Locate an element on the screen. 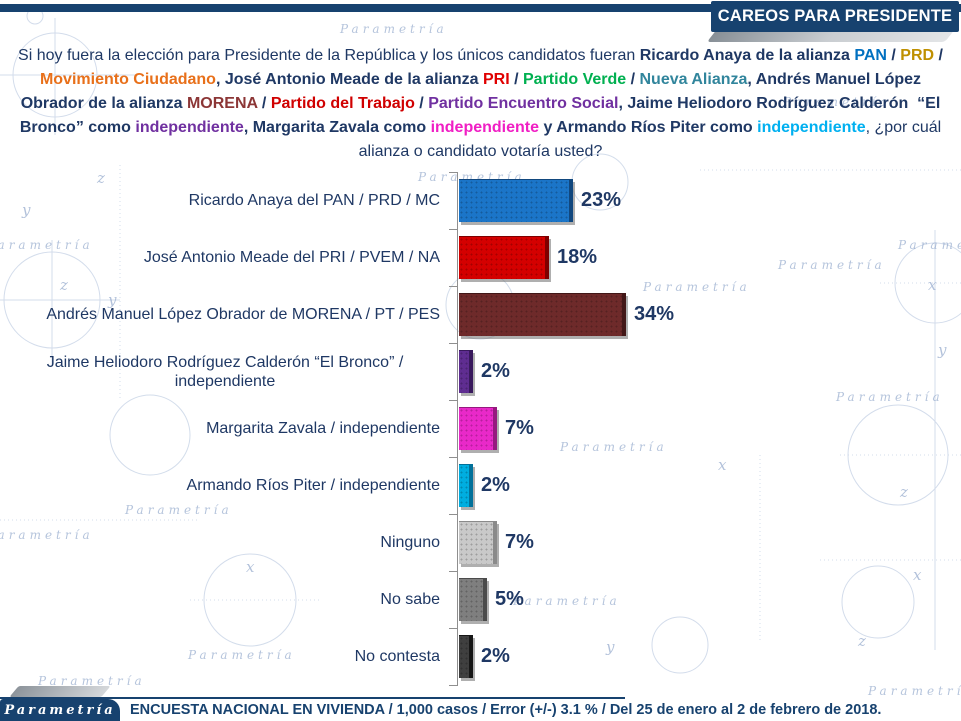  question-segment-8: PRI is located at coordinates (496, 79).